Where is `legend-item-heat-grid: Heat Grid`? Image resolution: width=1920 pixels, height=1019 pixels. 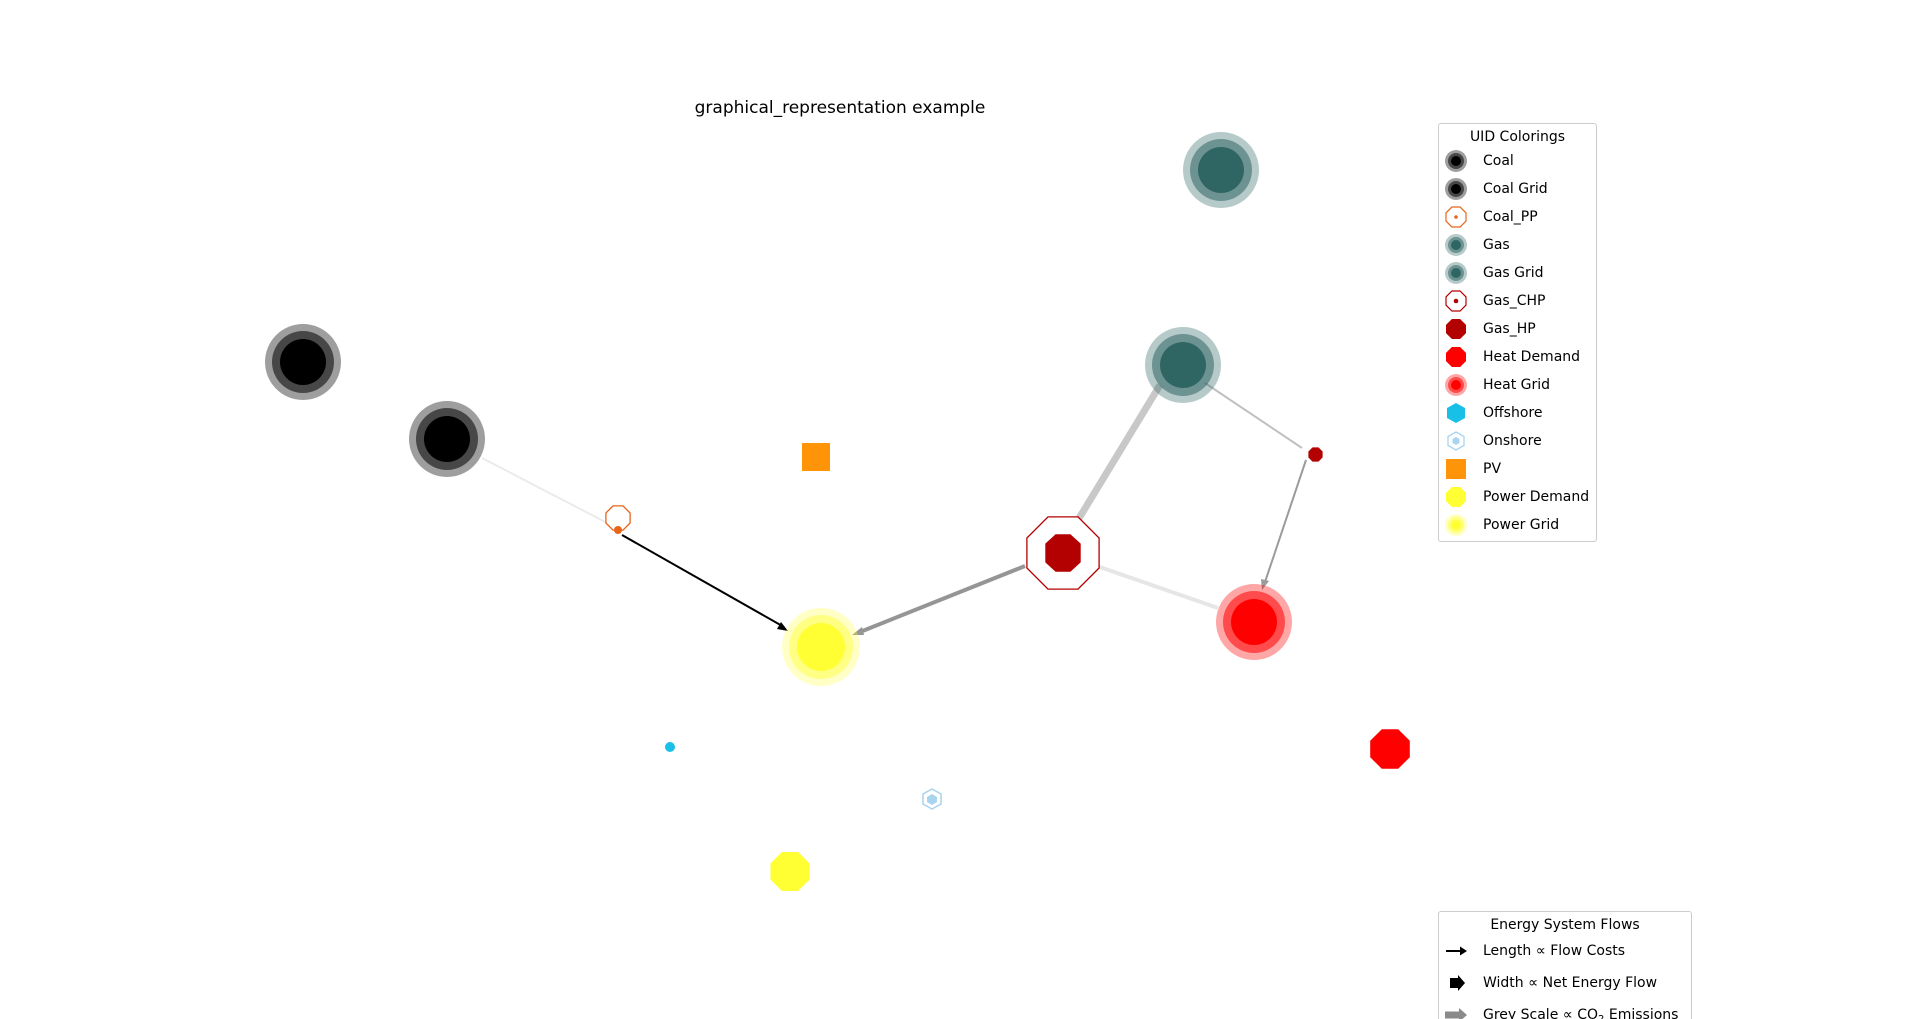 legend-item-heat-grid: Heat Grid is located at coordinates (1517, 385).